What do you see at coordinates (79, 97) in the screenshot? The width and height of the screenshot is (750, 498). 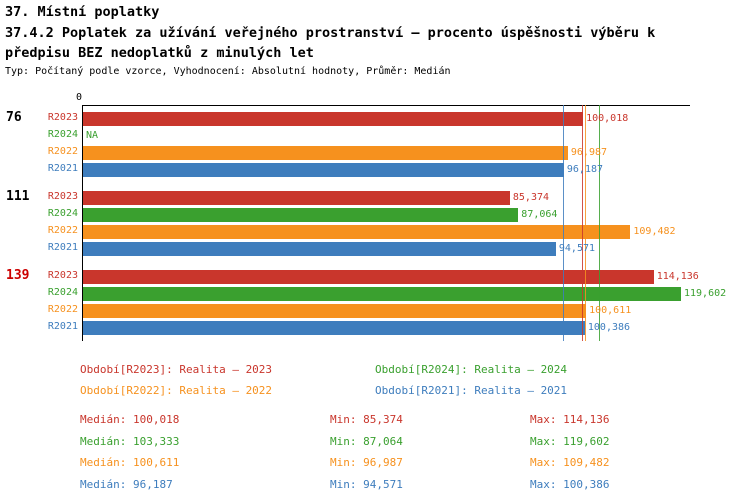 I see `x-axis-zero-tick: 0` at bounding box center [79, 97].